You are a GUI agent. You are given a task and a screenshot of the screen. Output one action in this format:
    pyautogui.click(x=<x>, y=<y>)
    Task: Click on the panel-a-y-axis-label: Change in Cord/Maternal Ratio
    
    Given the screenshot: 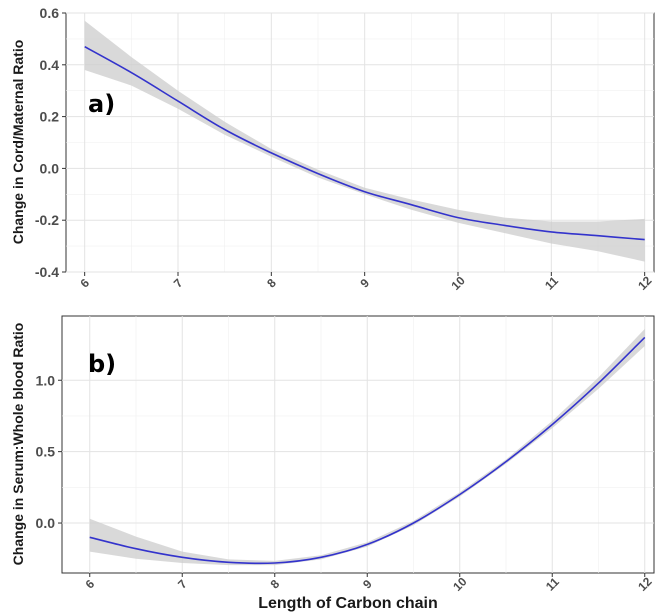 What is the action you would take?
    pyautogui.click(x=18, y=142)
    